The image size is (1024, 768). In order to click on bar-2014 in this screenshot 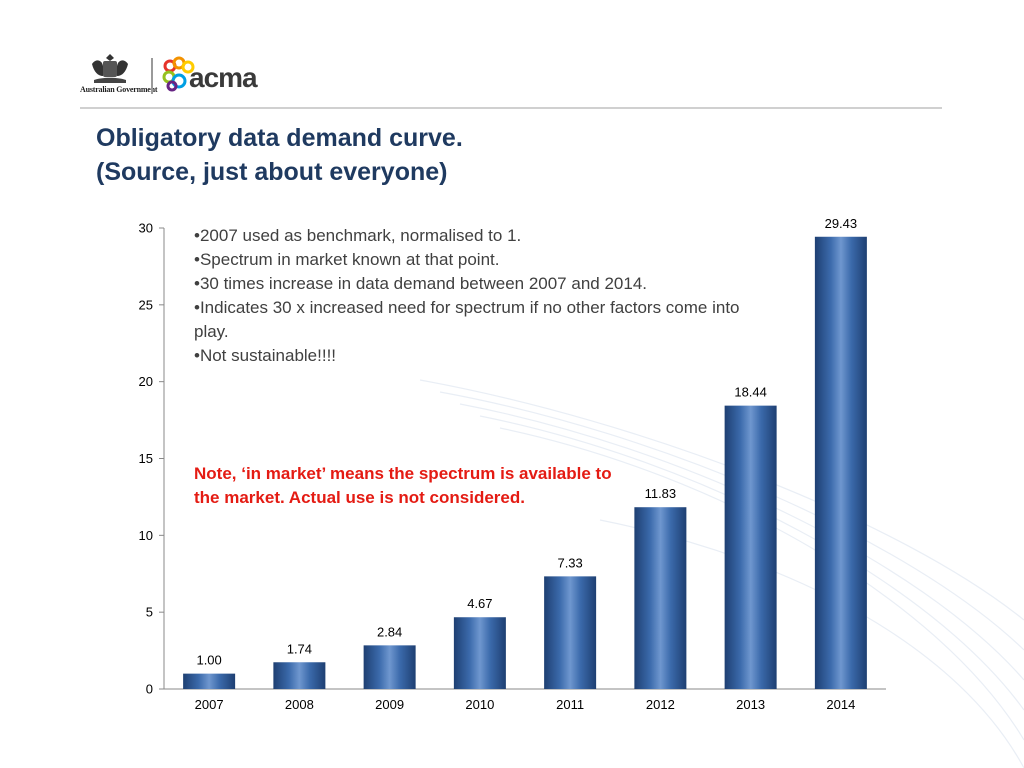, I will do `click(840, 462)`.